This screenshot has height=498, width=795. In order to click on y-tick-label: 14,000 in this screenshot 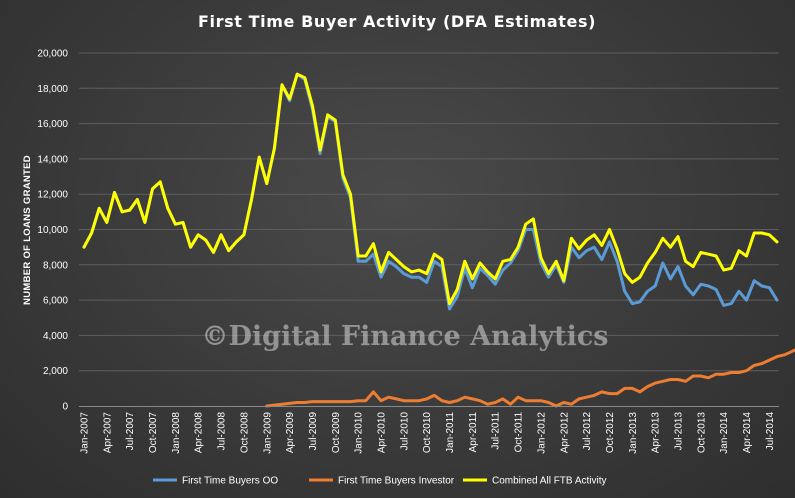, I will do `click(52, 159)`.